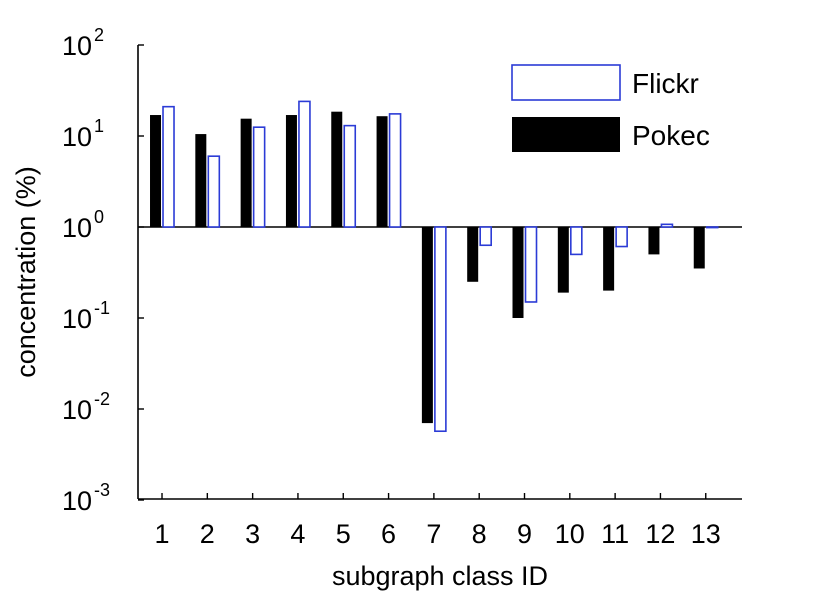 The height and width of the screenshot is (595, 822). I want to click on x-tick-label: 9, so click(524, 534).